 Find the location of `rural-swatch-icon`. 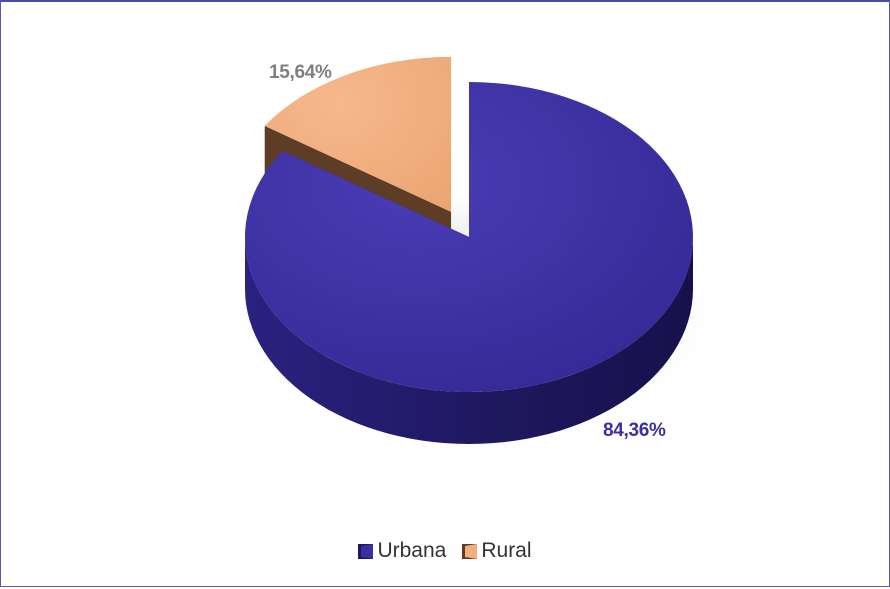

rural-swatch-icon is located at coordinates (470, 551).